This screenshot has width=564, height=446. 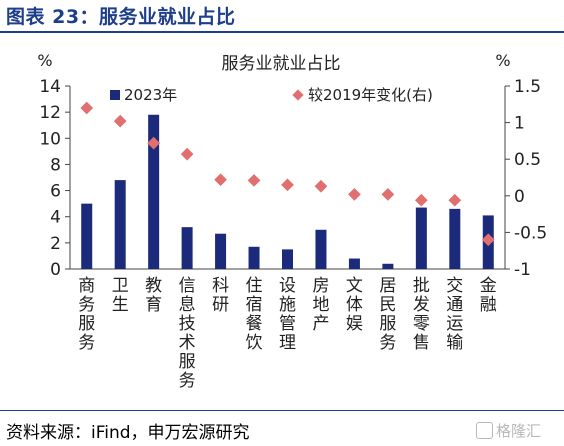 What do you see at coordinates (128, 433) in the screenshot?
I see `source-note: 资料来源：iFind，申万宏源研究` at bounding box center [128, 433].